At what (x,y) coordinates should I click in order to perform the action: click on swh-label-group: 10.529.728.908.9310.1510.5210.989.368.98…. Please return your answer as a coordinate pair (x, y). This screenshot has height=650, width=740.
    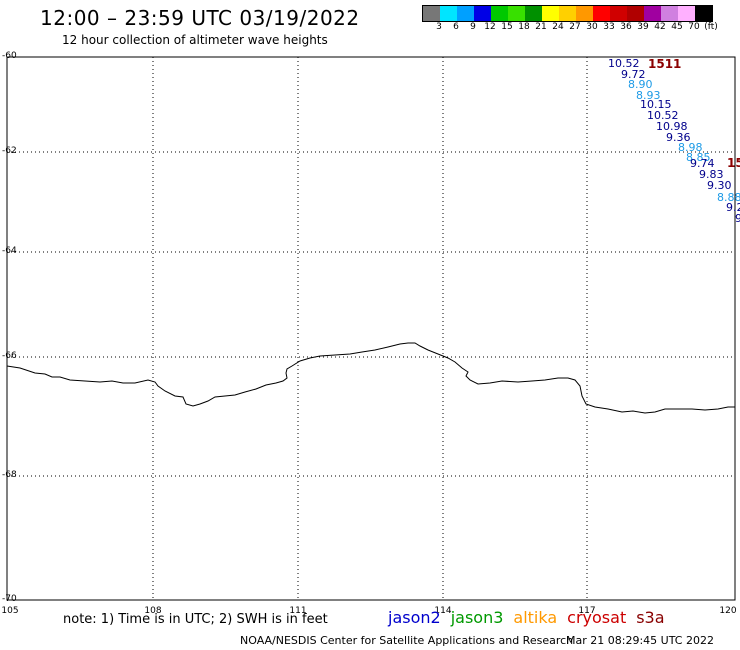
    Looking at the image, I should click on (674, 141).